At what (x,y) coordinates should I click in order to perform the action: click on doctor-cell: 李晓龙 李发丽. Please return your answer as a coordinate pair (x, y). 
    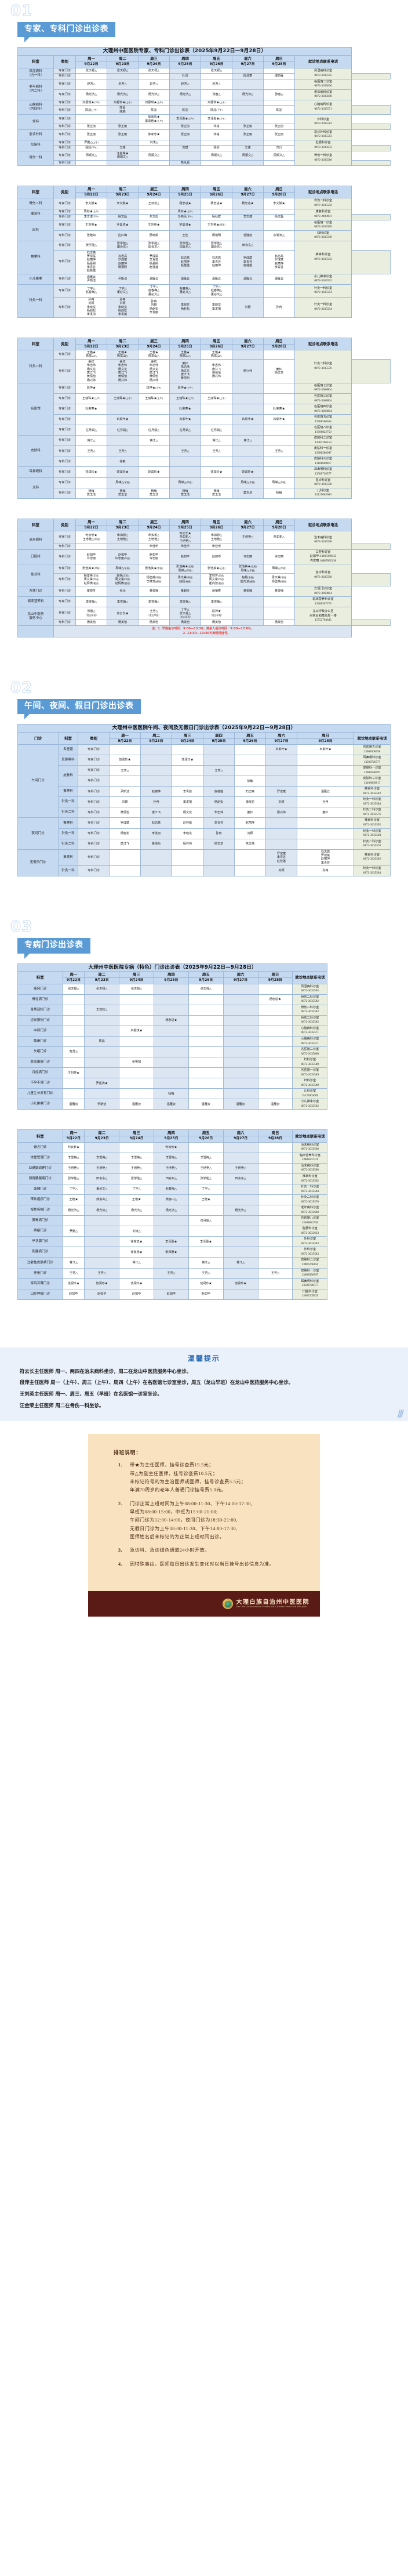
    Looking at the image, I should click on (216, 307).